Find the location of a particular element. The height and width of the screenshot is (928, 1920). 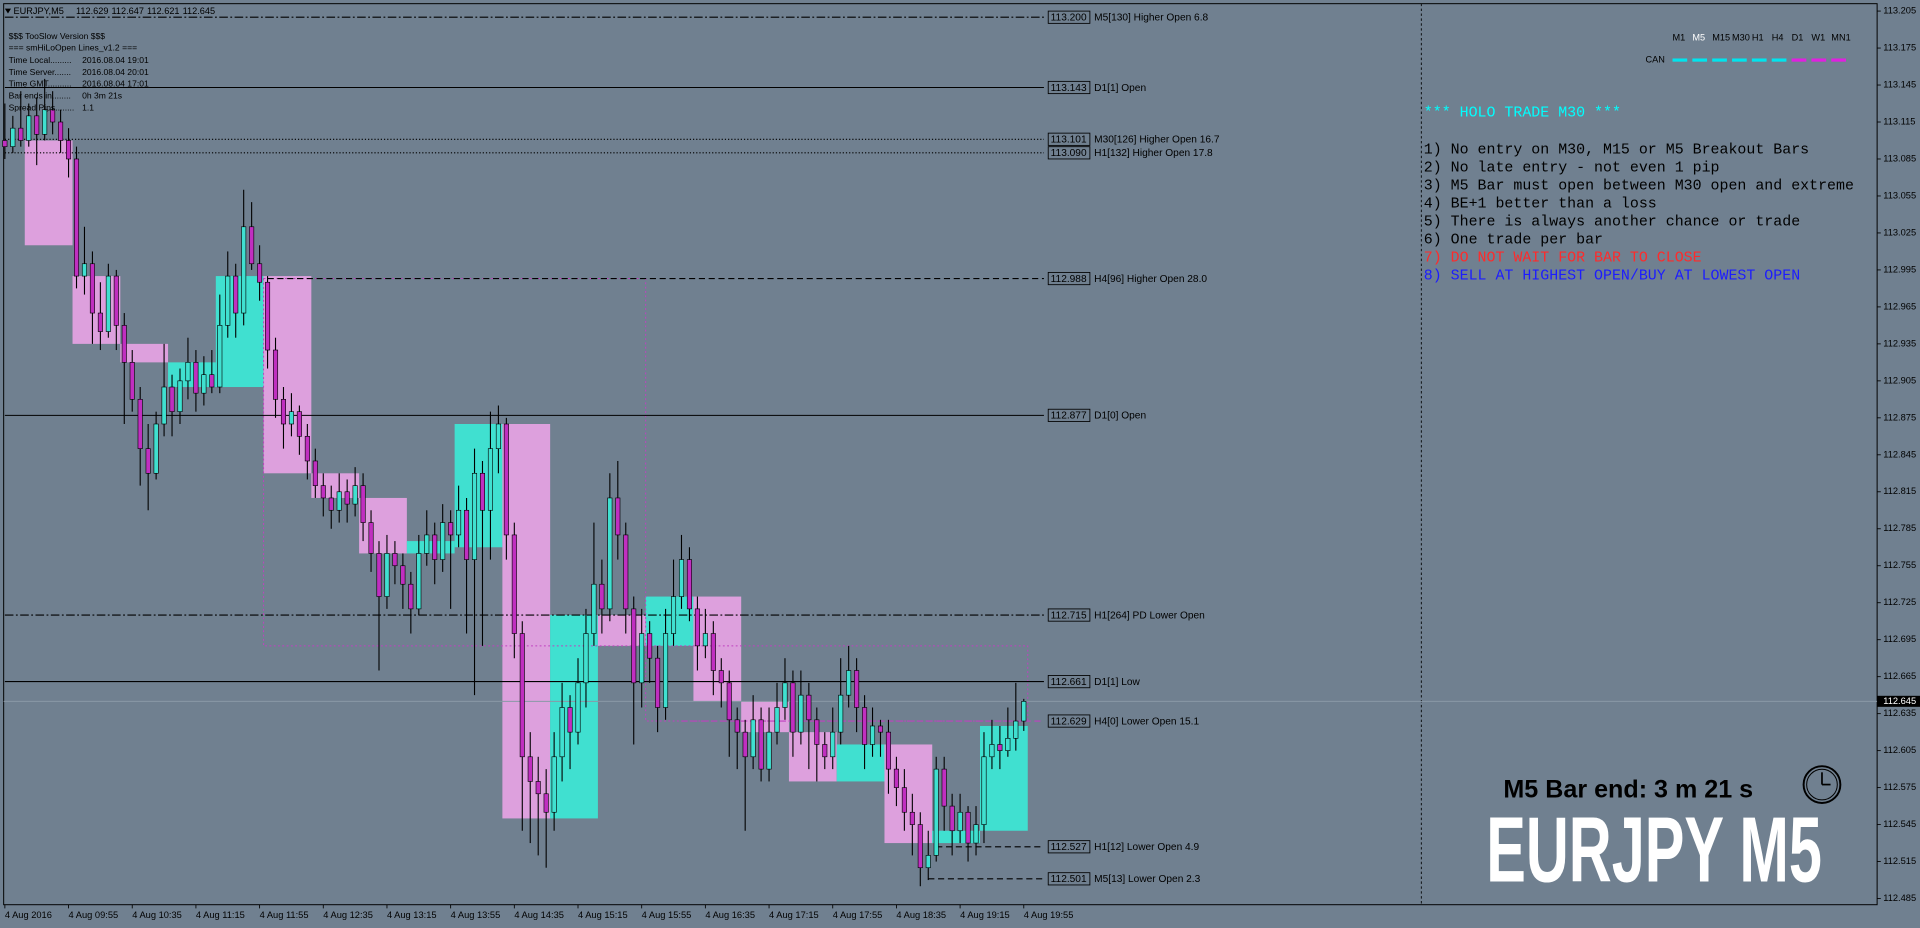

y-tick-label: 113.115 is located at coordinates (1899, 121).